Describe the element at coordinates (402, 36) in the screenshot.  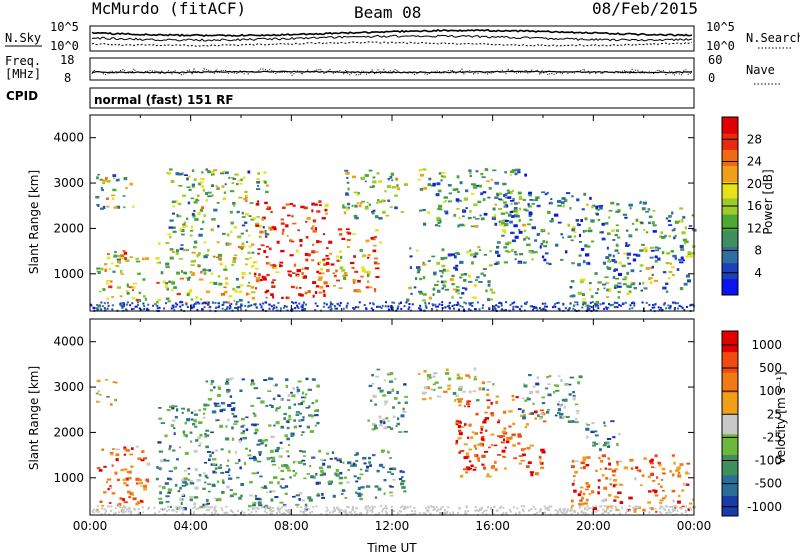
I see `noise-panel: N.Sky 10^5 10^0 10^5 10^0 N.Search` at that location.